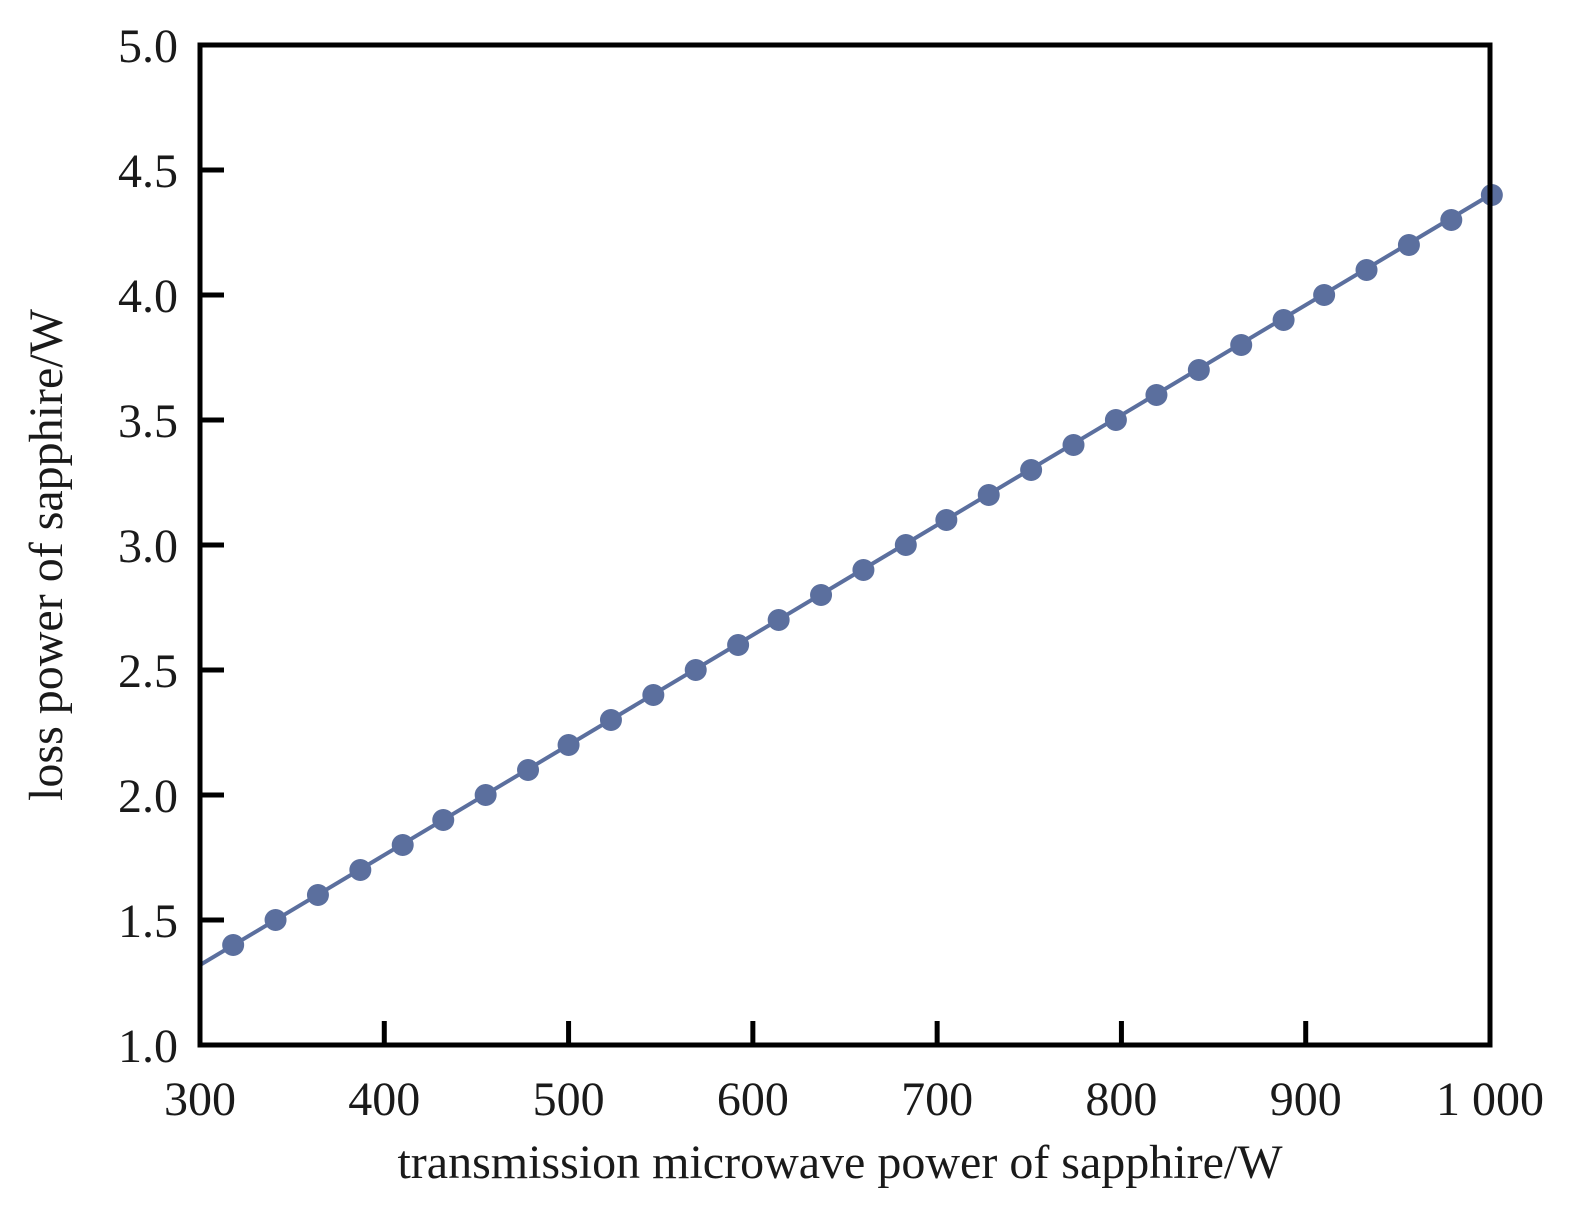  I want to click on y-tick-label: 1.0, so click(148, 1046).